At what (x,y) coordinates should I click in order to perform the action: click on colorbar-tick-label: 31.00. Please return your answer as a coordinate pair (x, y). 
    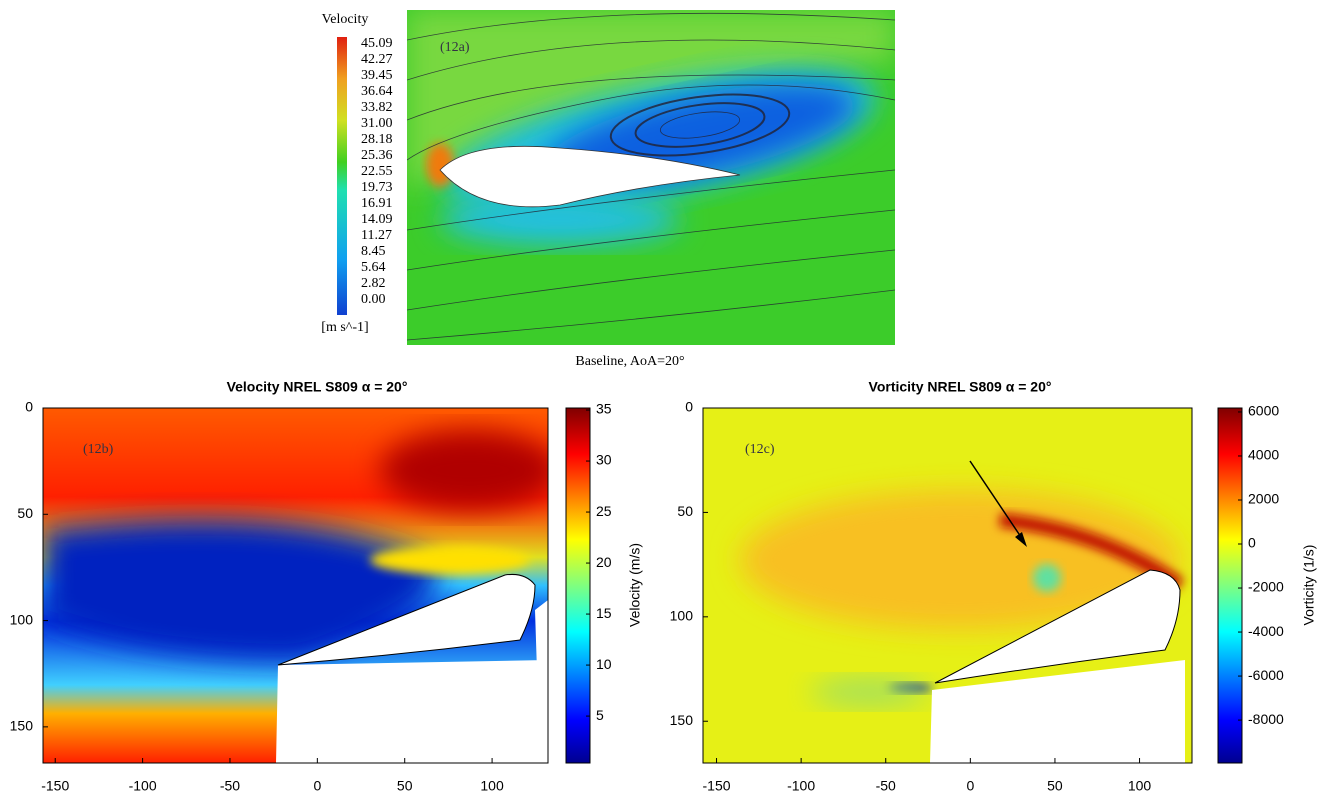
    Looking at the image, I should click on (377, 123).